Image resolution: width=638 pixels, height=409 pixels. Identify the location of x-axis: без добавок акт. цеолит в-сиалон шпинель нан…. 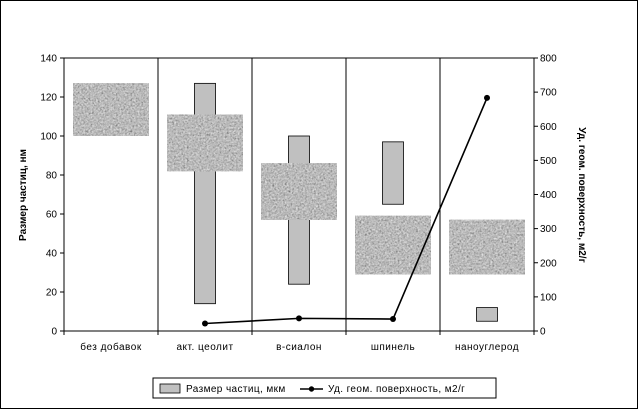
(299, 342).